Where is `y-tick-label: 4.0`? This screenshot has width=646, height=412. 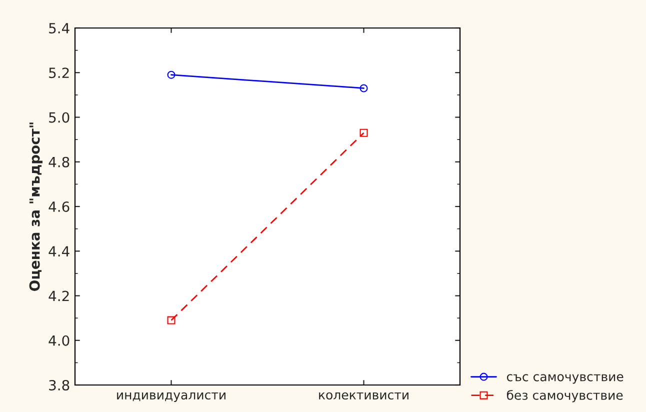 y-tick-label: 4.0 is located at coordinates (59, 340).